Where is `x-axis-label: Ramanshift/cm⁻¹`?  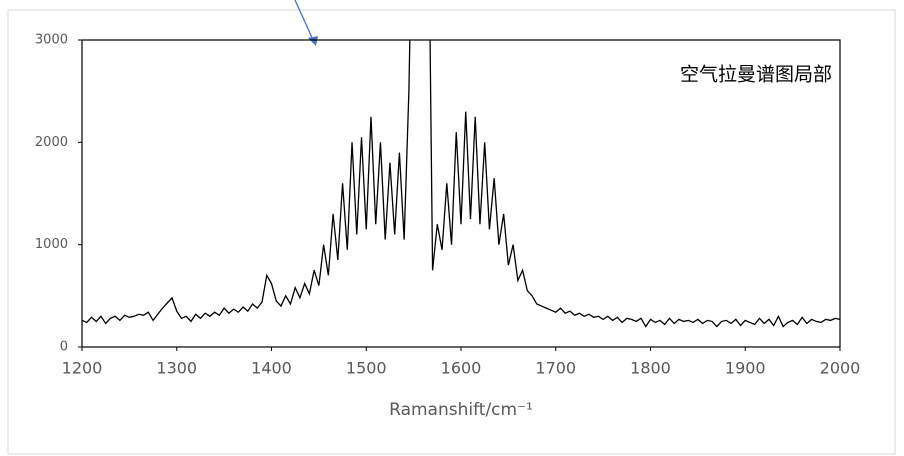 x-axis-label: Ramanshift/cm⁻¹ is located at coordinates (461, 410).